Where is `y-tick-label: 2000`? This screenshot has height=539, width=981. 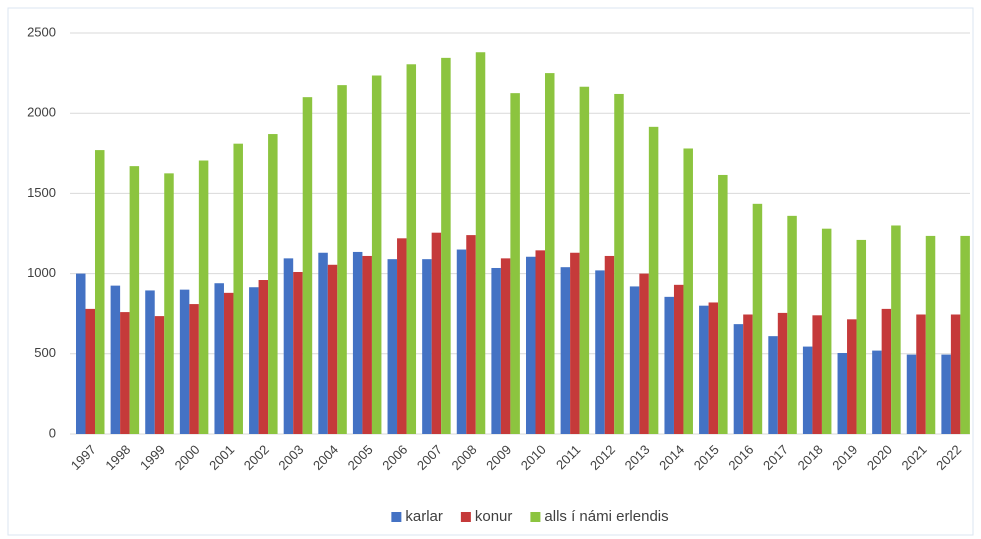
y-tick-label: 2000 is located at coordinates (41, 112).